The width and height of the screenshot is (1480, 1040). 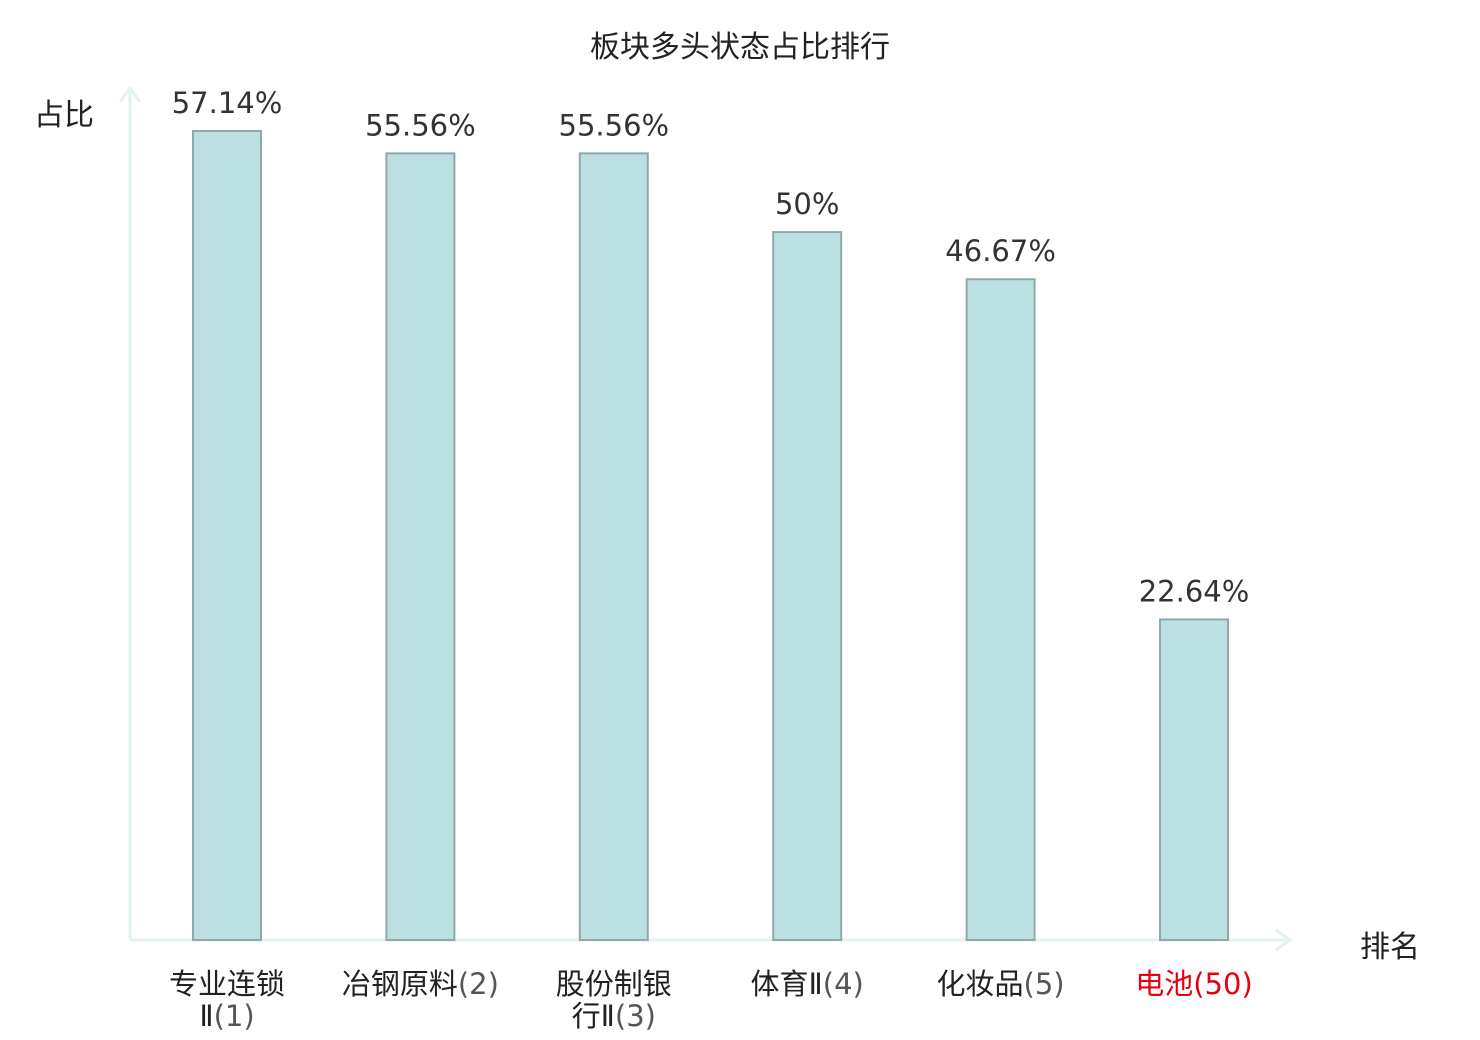 What do you see at coordinates (614, 1016) in the screenshot?
I see `x-tick-label-line2: 行Ⅱ(3)` at bounding box center [614, 1016].